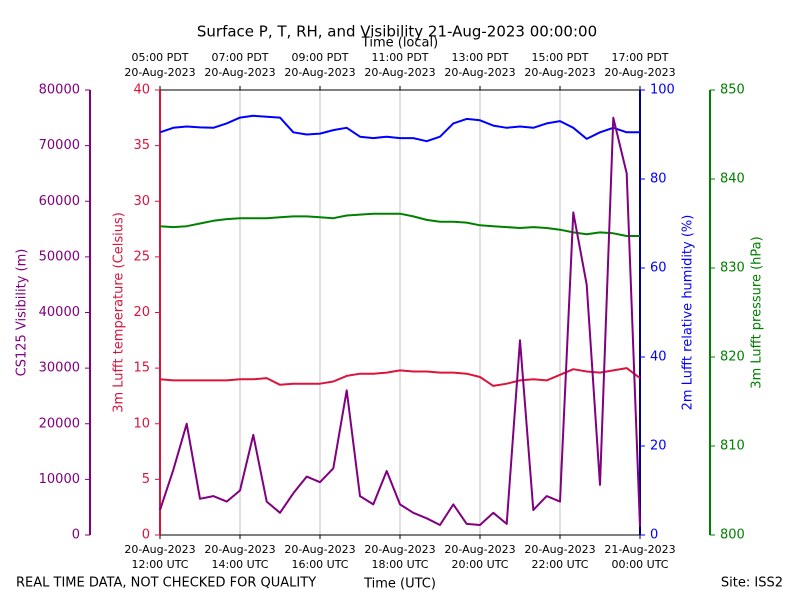 This screenshot has height=600, width=800. What do you see at coordinates (141, 145) in the screenshot?
I see `y-tick-label: 35` at bounding box center [141, 145].